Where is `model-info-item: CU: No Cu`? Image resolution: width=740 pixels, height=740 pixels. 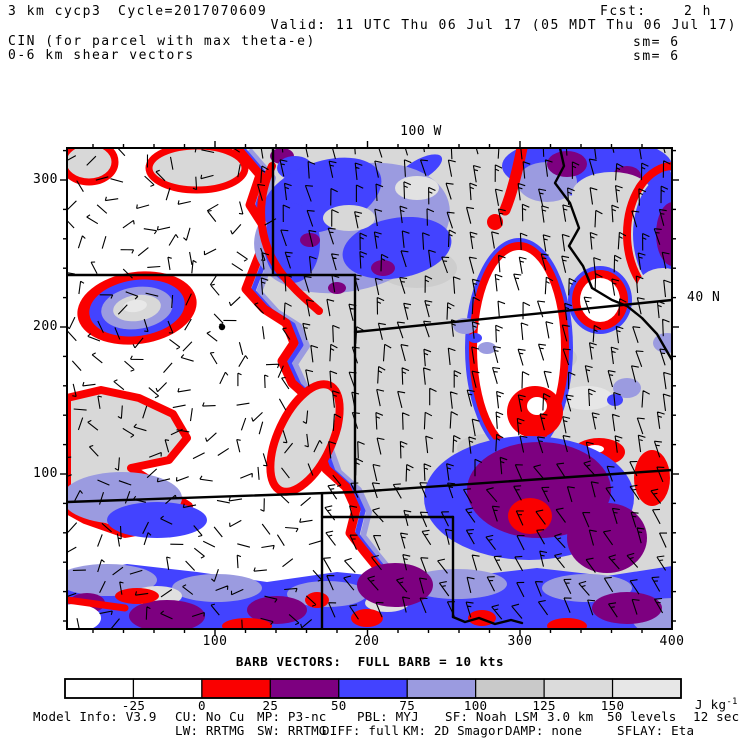
model-info-item: CU: No Cu is located at coordinates (210, 716).